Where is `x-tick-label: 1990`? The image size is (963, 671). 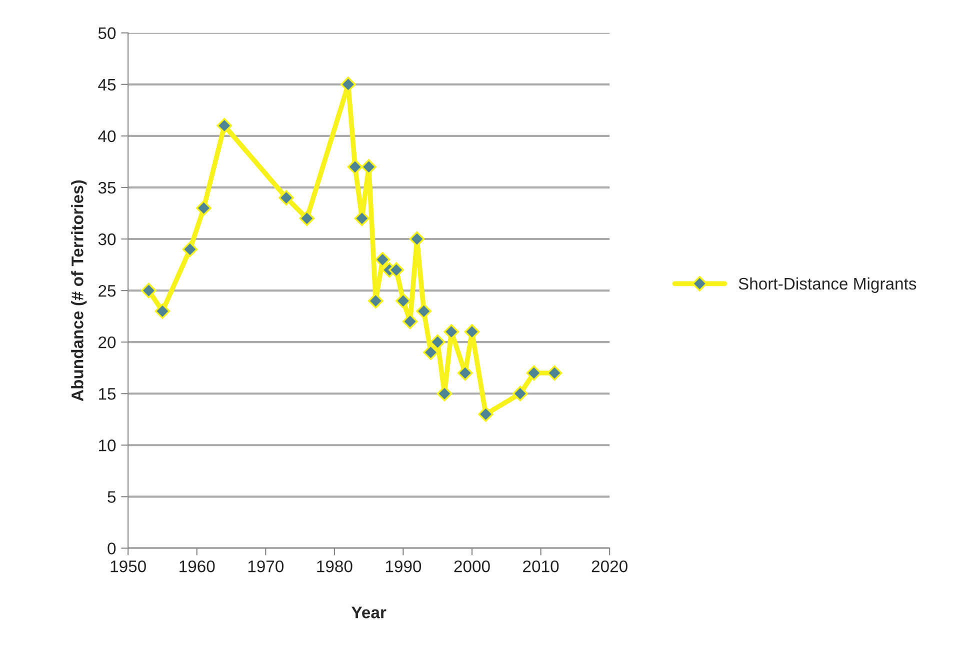 x-tick-label: 1990 is located at coordinates (404, 566).